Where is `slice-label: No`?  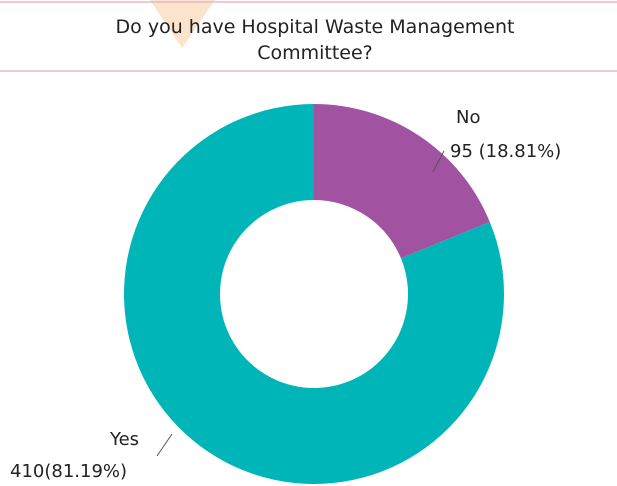
slice-label: No is located at coordinates (468, 117).